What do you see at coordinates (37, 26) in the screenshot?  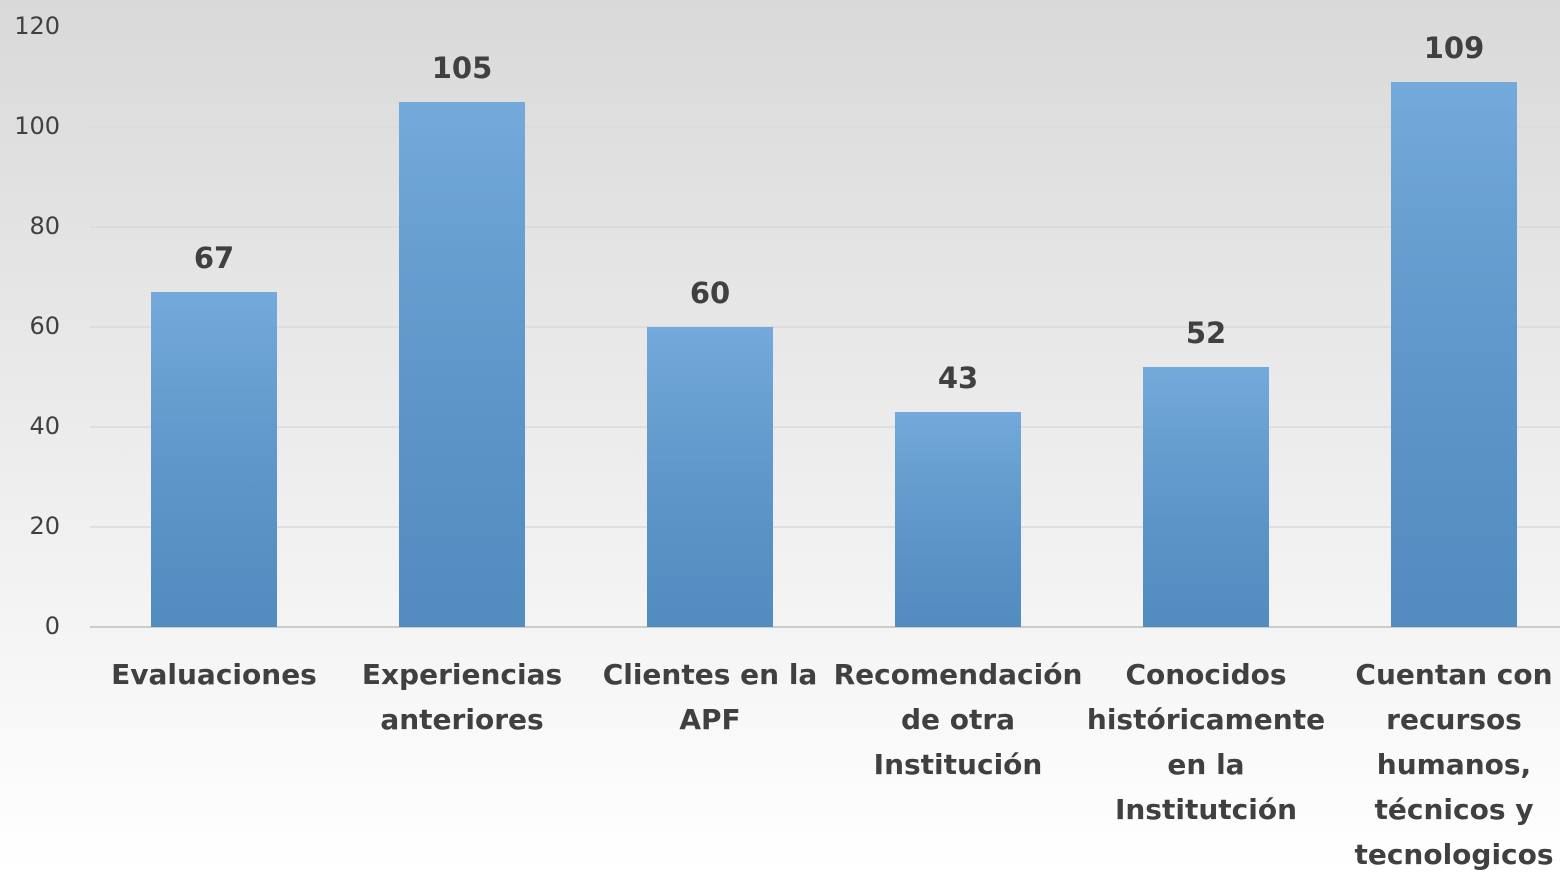 I see `y-tick-label: 120` at bounding box center [37, 26].